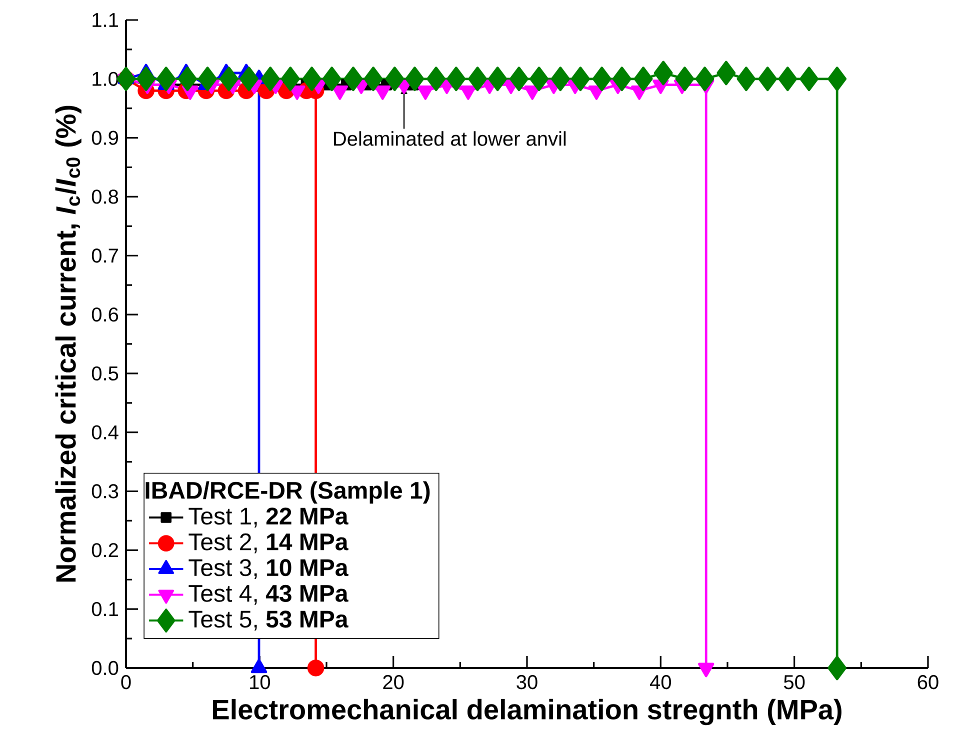 Image resolution: width=954 pixels, height=748 pixels. What do you see at coordinates (268, 518) in the screenshot?
I see `legend-label: Test 1, 22 MPa` at bounding box center [268, 518].